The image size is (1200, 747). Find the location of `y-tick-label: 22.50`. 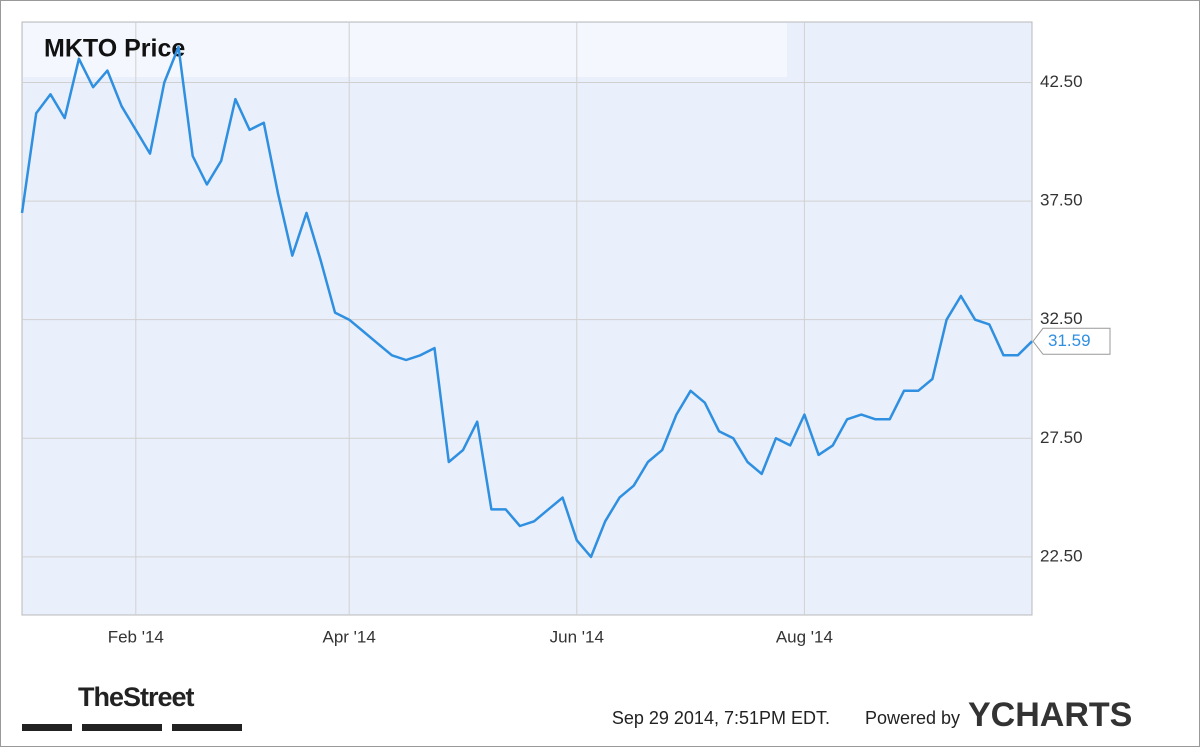

y-tick-label: 22.50 is located at coordinates (1061, 555).